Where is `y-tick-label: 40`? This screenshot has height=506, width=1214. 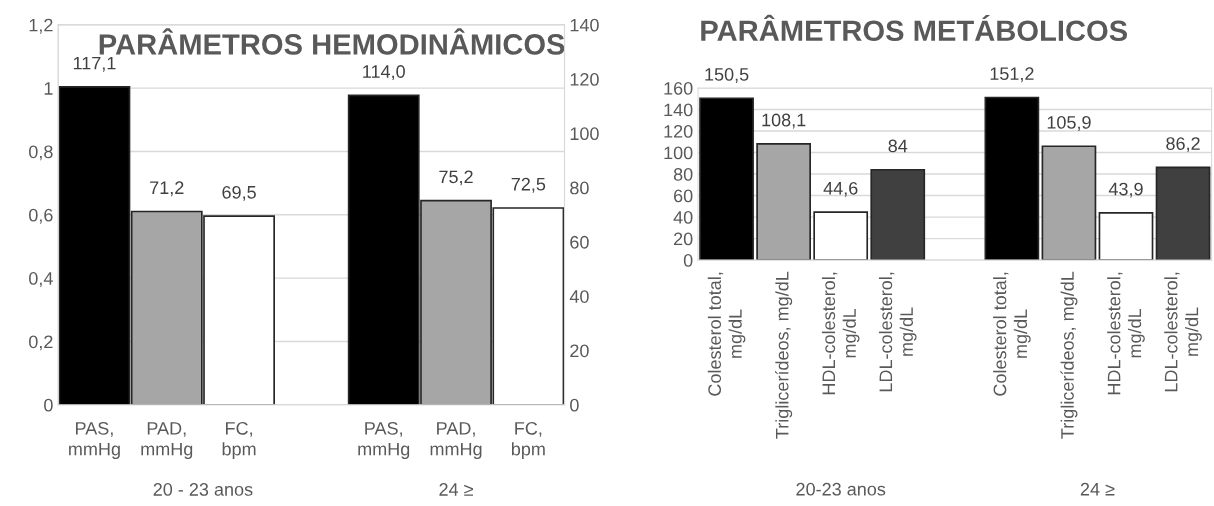
y-tick-label: 40 is located at coordinates (683, 217).